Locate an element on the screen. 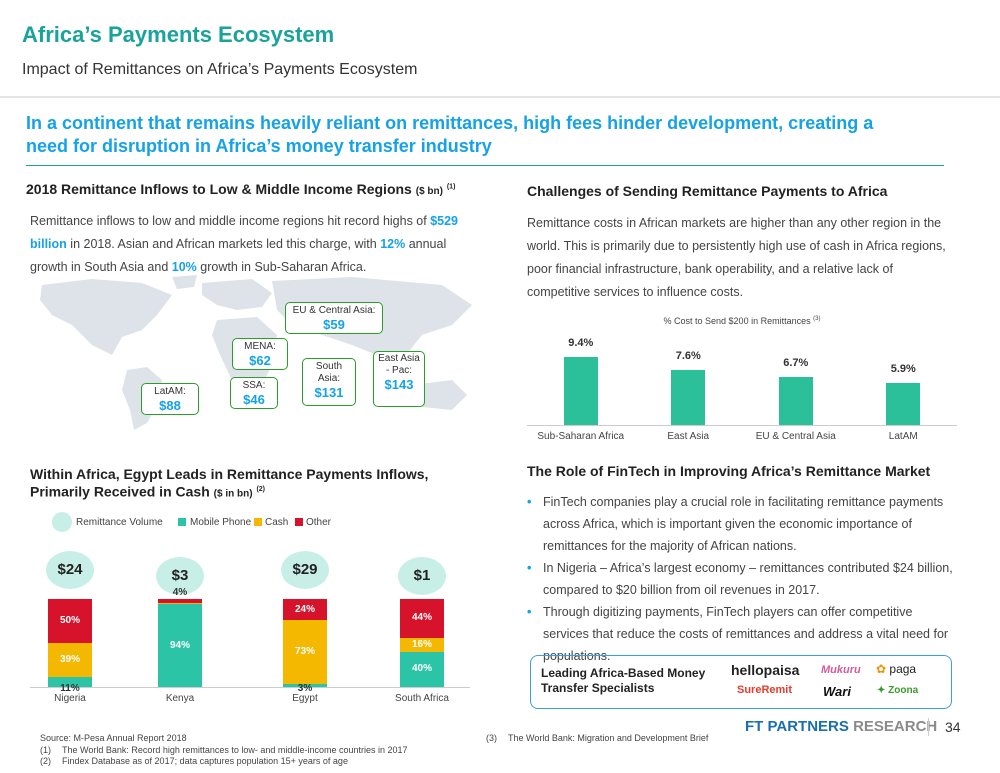  region-name: East Asia - Pac: is located at coordinates (399, 364).